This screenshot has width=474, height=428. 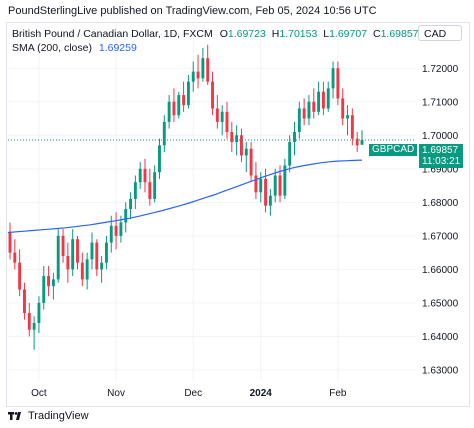 What do you see at coordinates (39, 393) in the screenshot?
I see `x-tick-label: Oct` at bounding box center [39, 393].